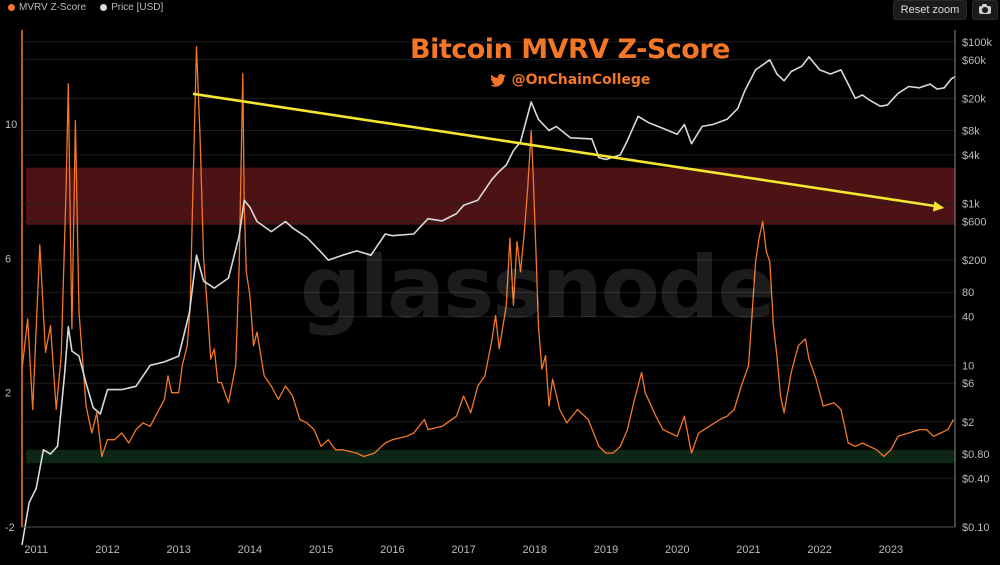 This screenshot has width=1000, height=565. What do you see at coordinates (891, 550) in the screenshot?
I see `x-tick-label: 2023` at bounding box center [891, 550].